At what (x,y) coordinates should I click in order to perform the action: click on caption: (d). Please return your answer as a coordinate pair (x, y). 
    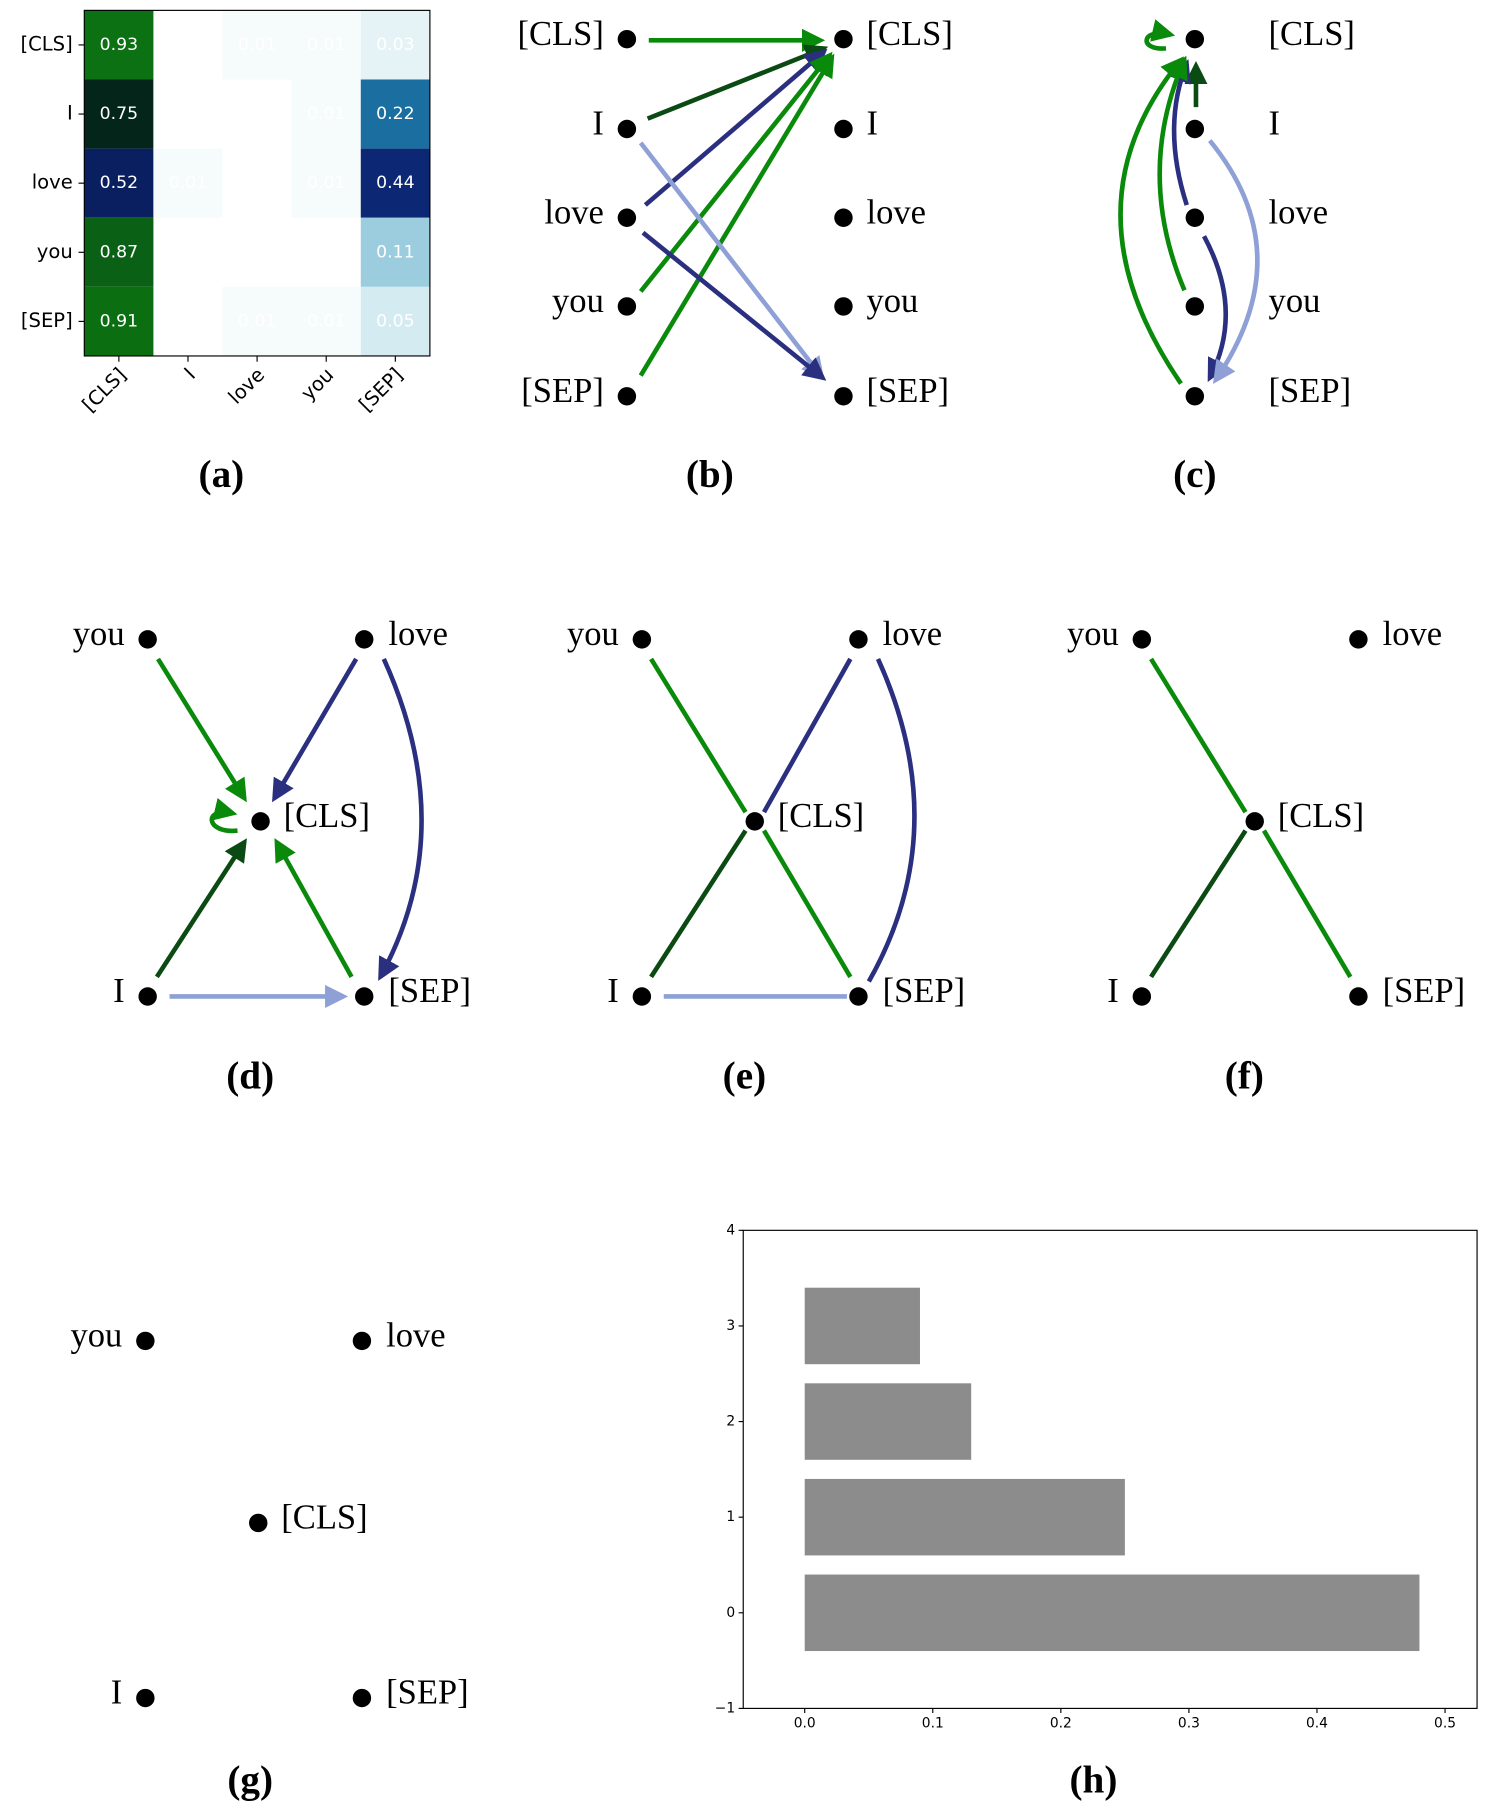
    Looking at the image, I should click on (250, 1075).